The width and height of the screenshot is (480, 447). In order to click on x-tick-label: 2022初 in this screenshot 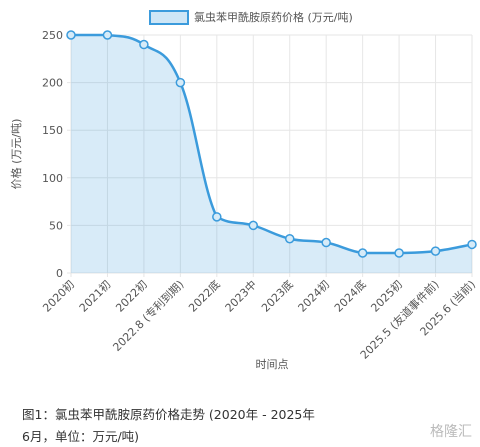, I will do `click(131, 295)`.